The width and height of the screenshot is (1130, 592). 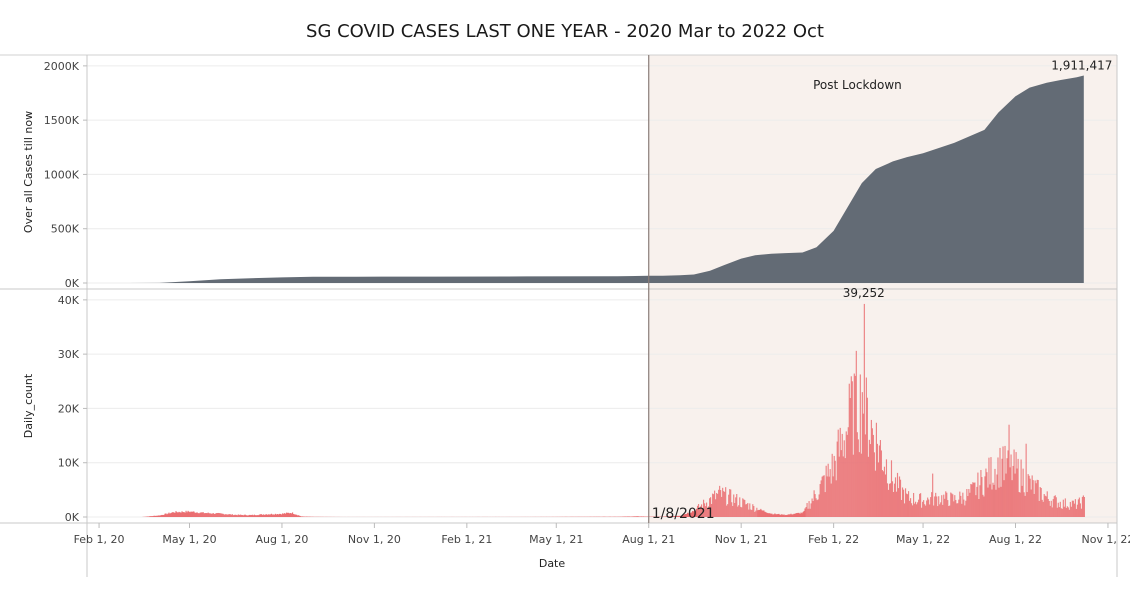 I want to click on peak-daily-label: 39,252, so click(x=864, y=293).